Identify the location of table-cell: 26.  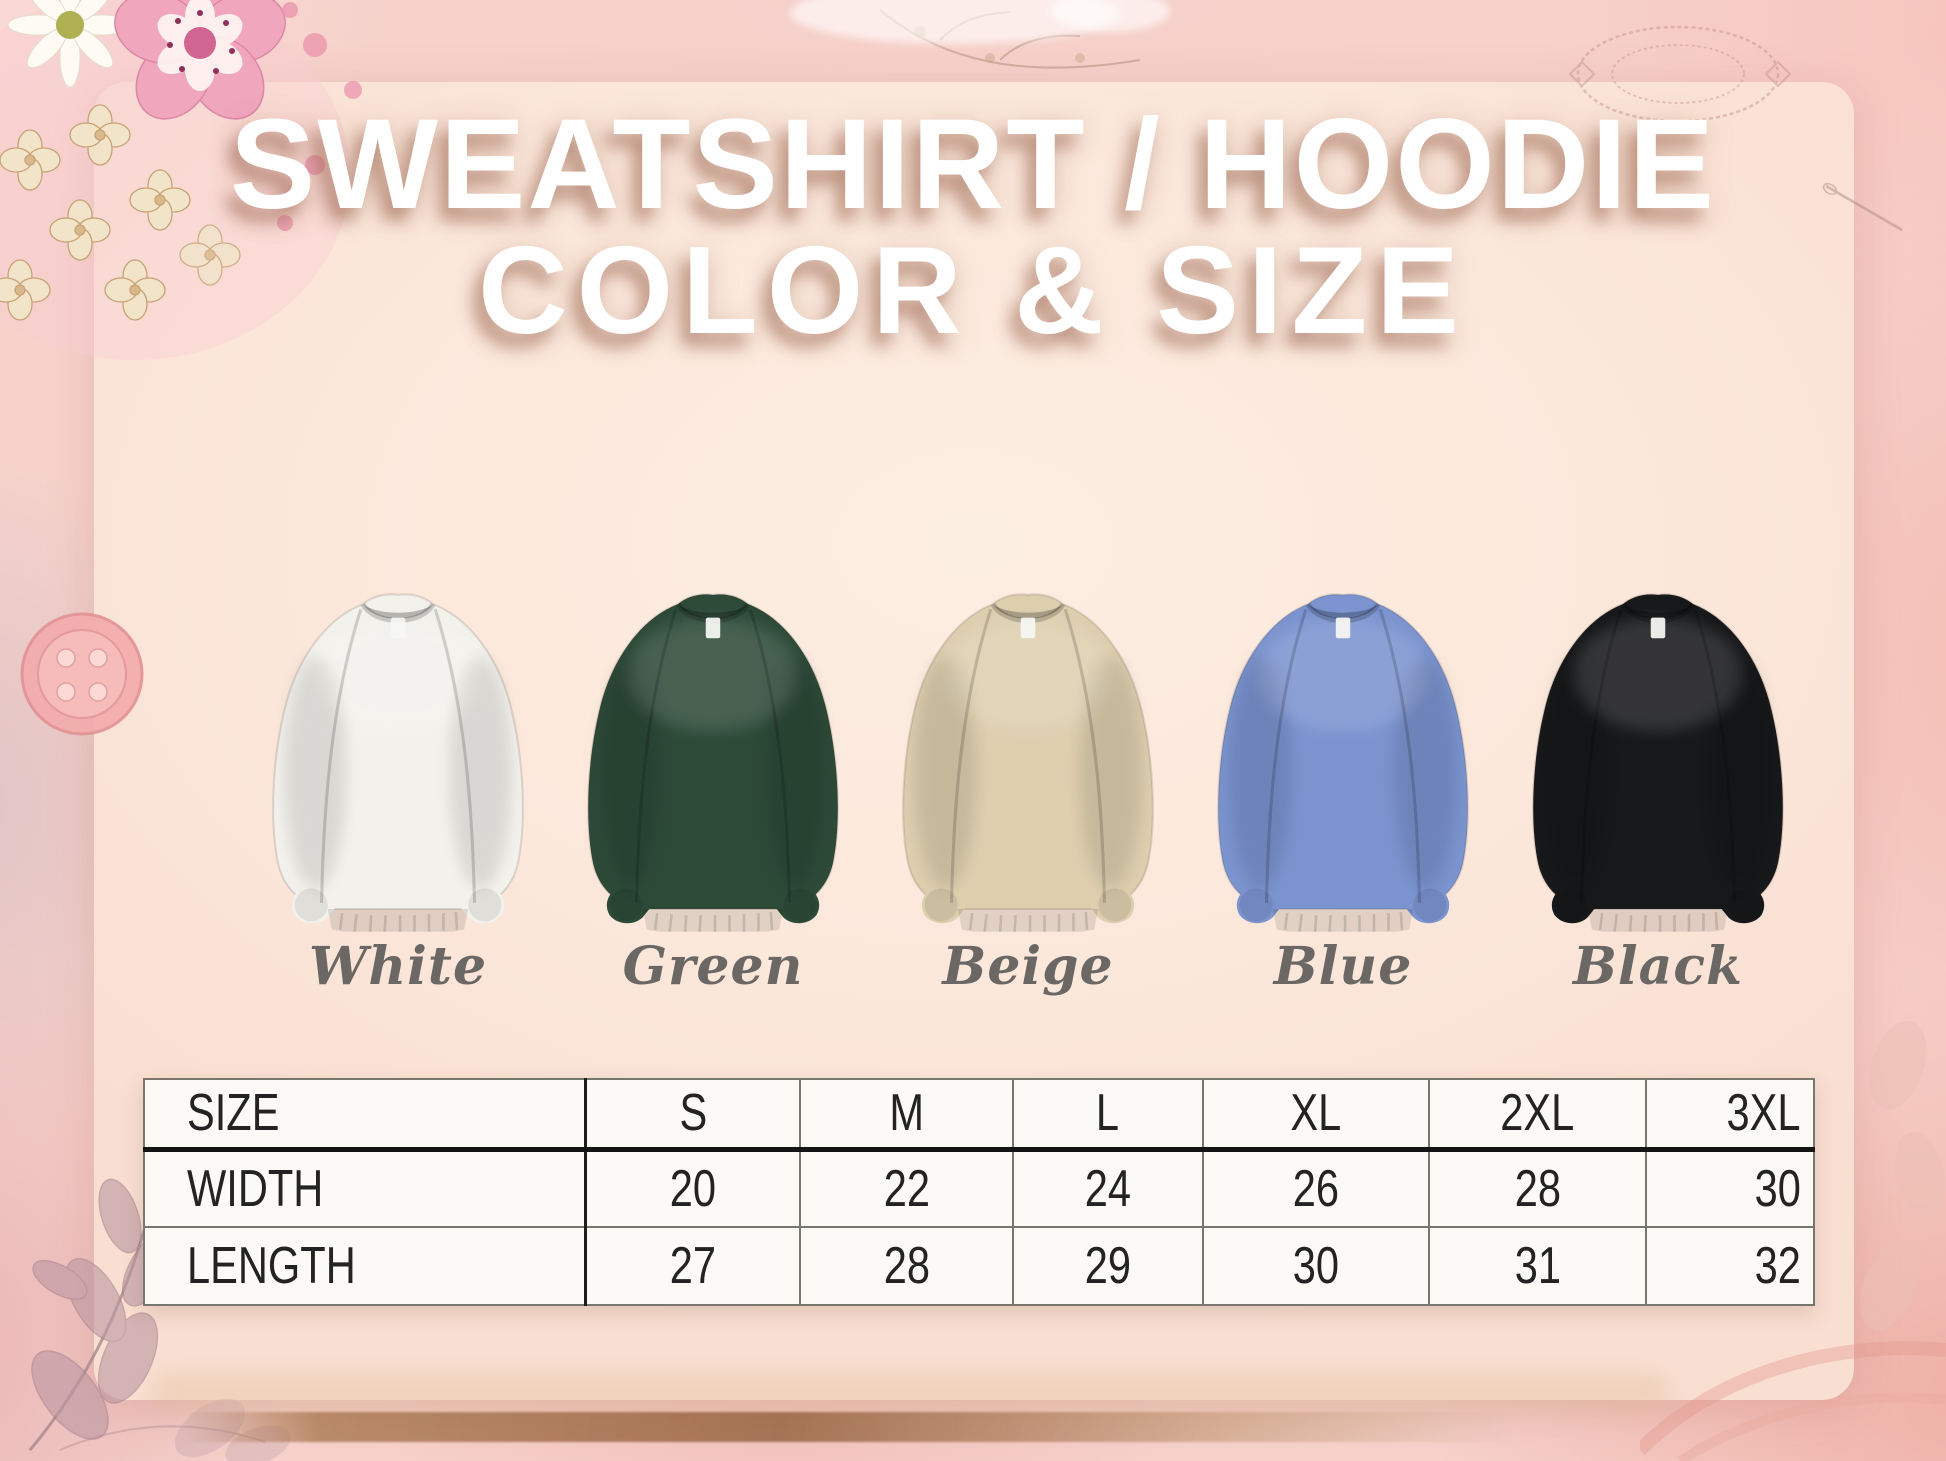
(1316, 1188).